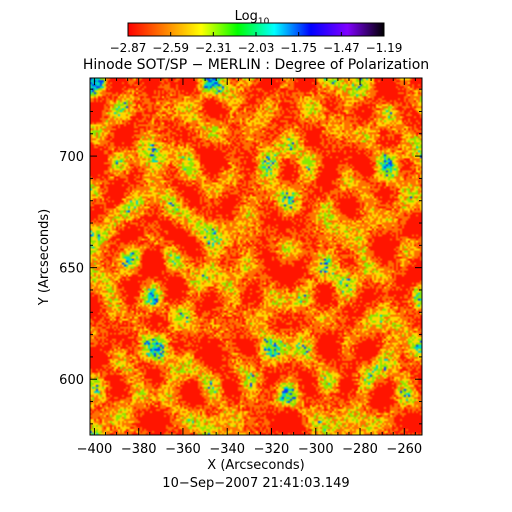 The image size is (512, 512). Describe the element at coordinates (360, 449) in the screenshot. I see `x-tick-label: −280` at that location.